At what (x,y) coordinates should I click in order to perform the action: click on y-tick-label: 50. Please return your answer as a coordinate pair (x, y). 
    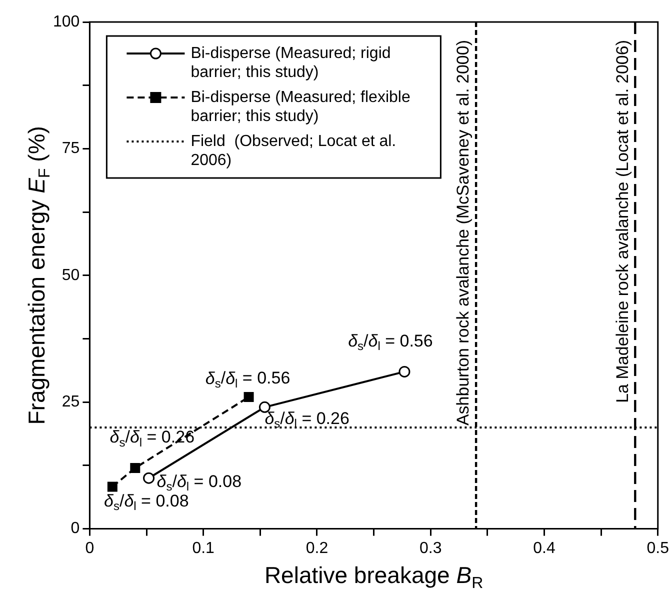
    Looking at the image, I should click on (71, 275).